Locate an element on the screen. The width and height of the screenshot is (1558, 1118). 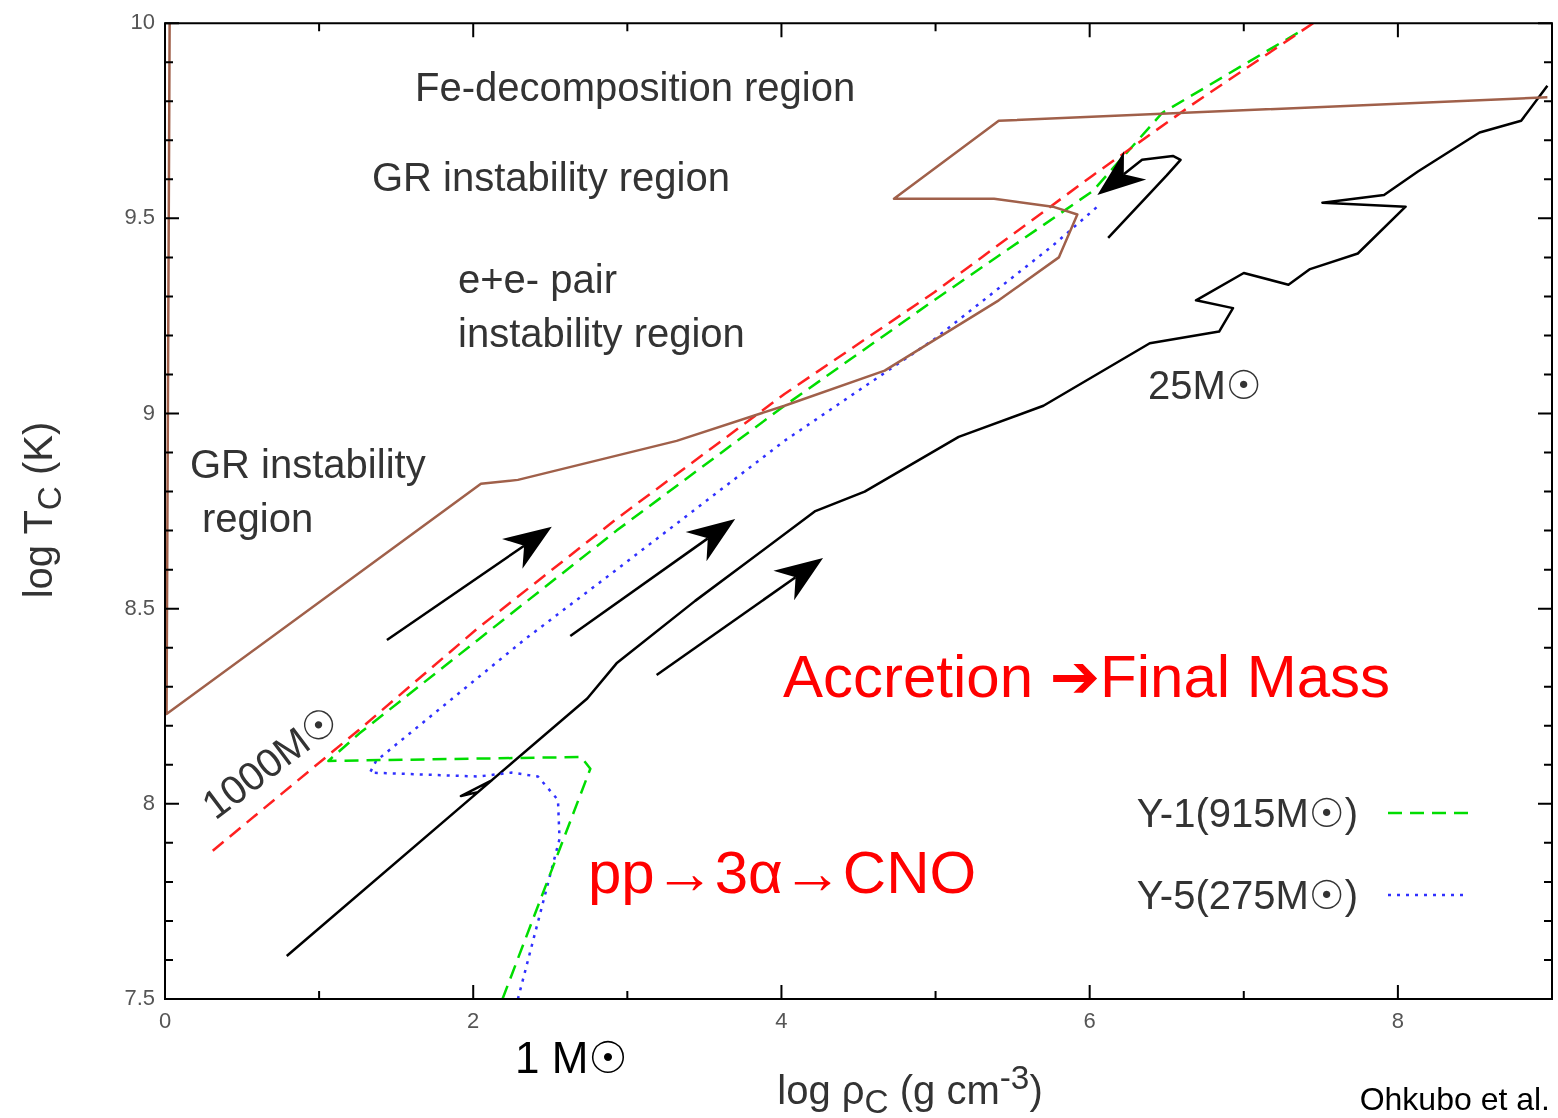
x-axis-title: log ρ$_{C}$ (g cm$^{-3}$) is located at coordinates (910, 1088).